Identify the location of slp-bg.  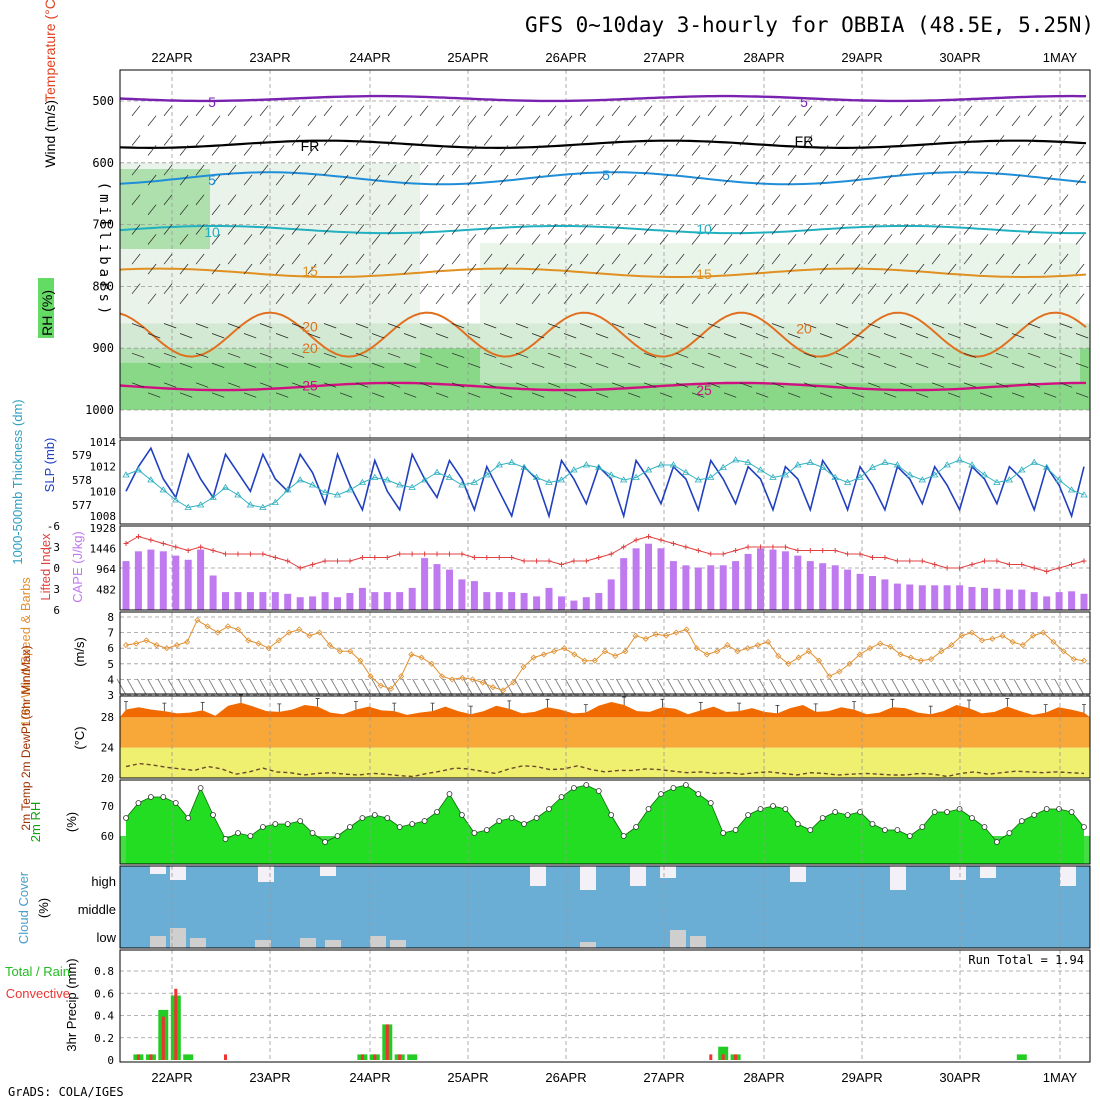
(605, 482).